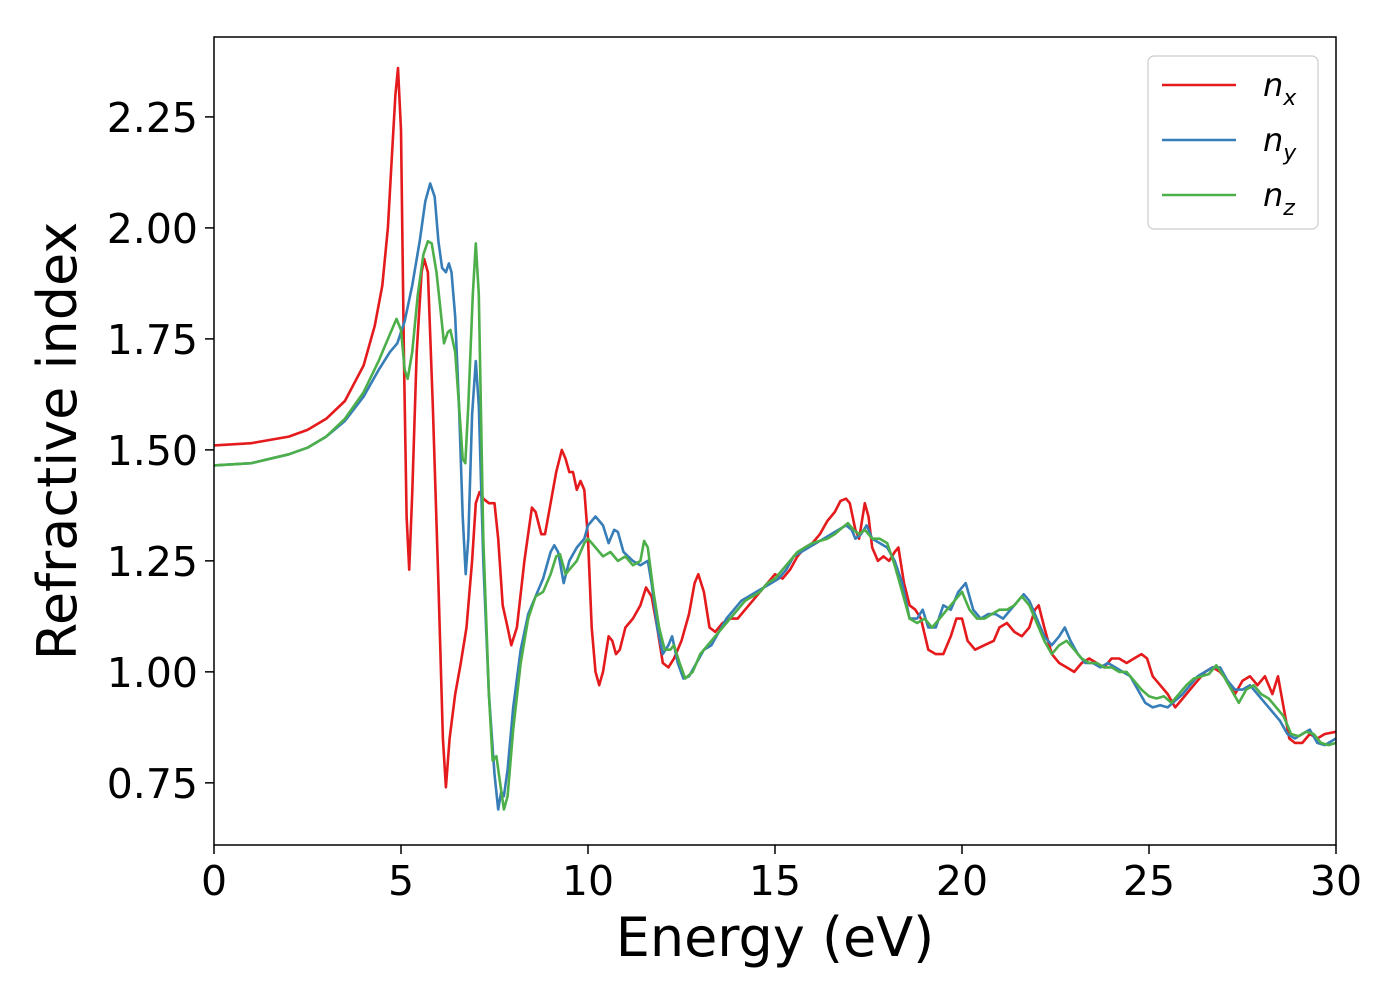 This screenshot has height=1000, width=1400. I want to click on y-tick-label: 1.25, so click(152, 562).